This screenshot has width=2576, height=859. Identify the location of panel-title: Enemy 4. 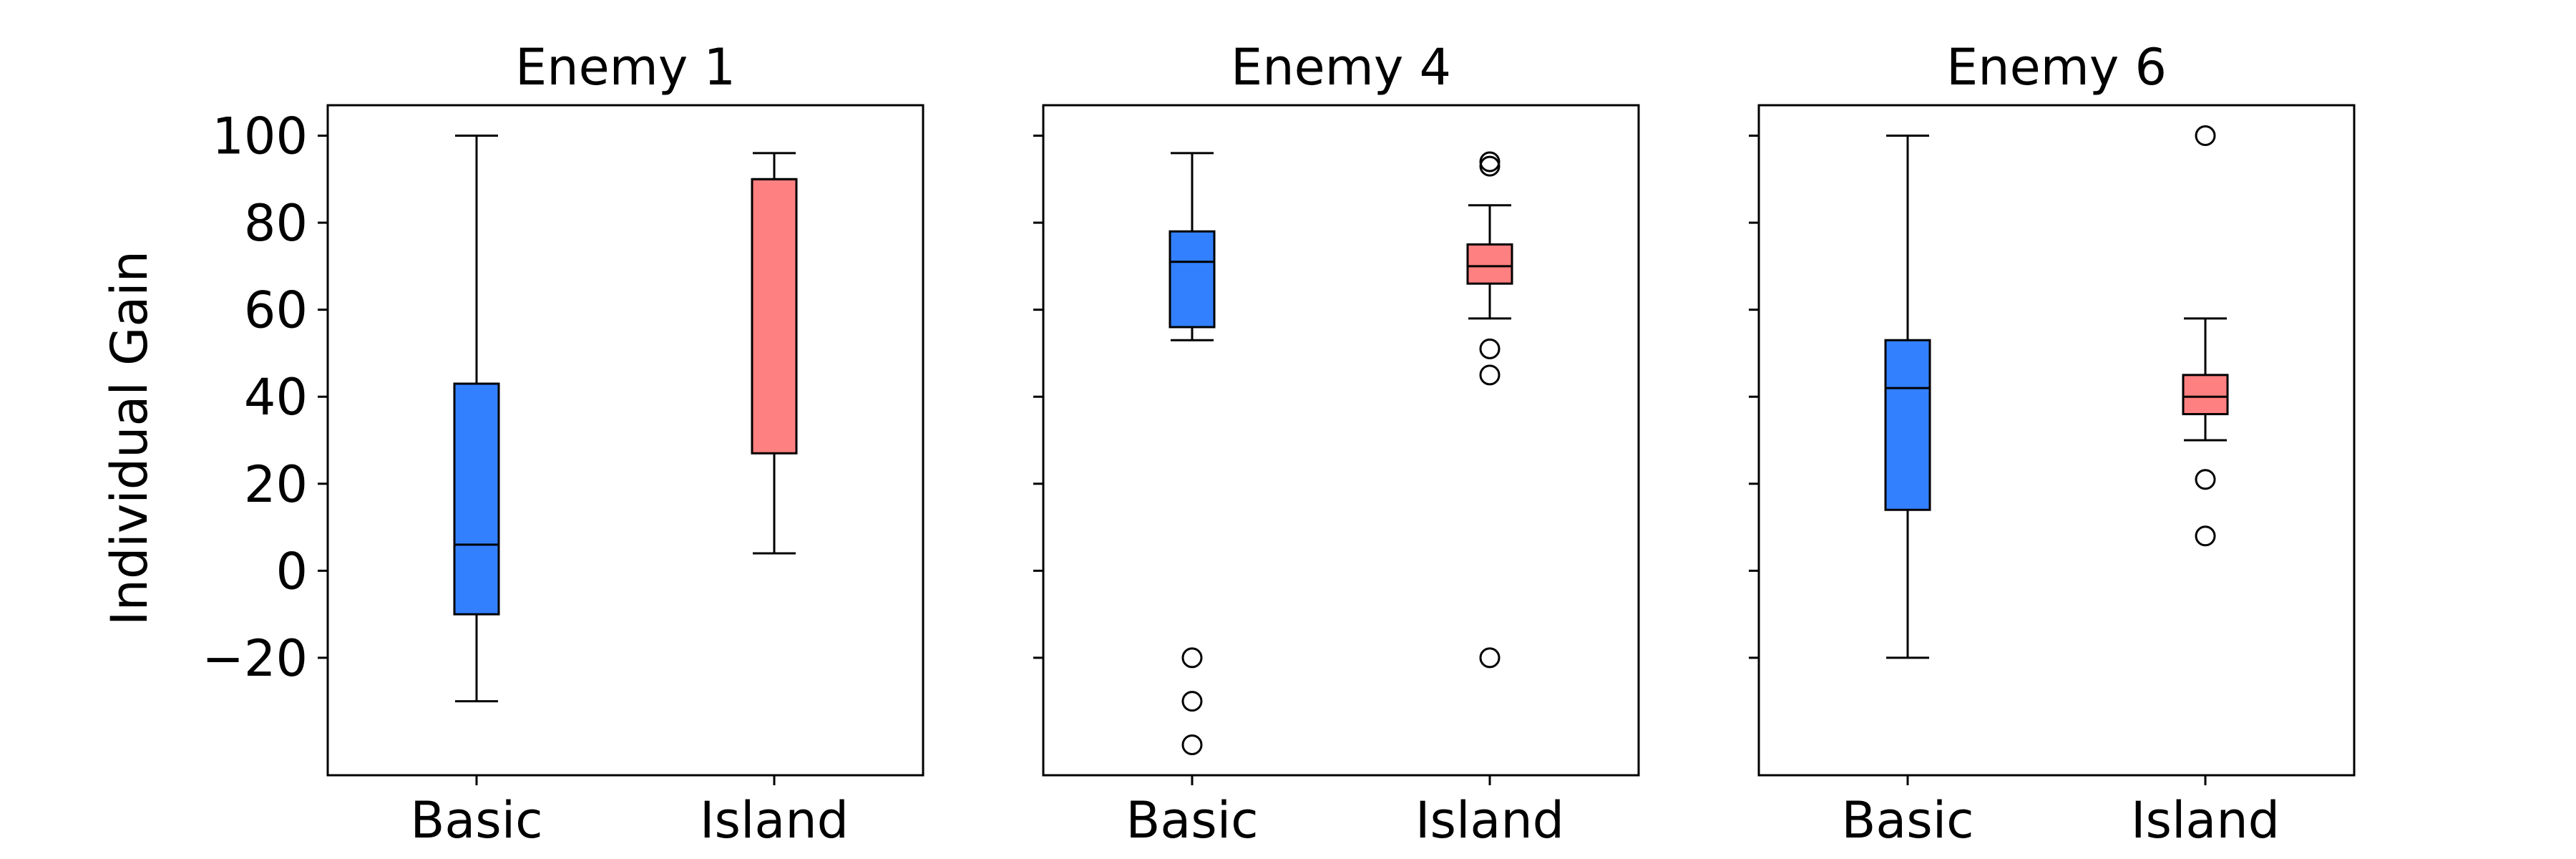
(1341, 67).